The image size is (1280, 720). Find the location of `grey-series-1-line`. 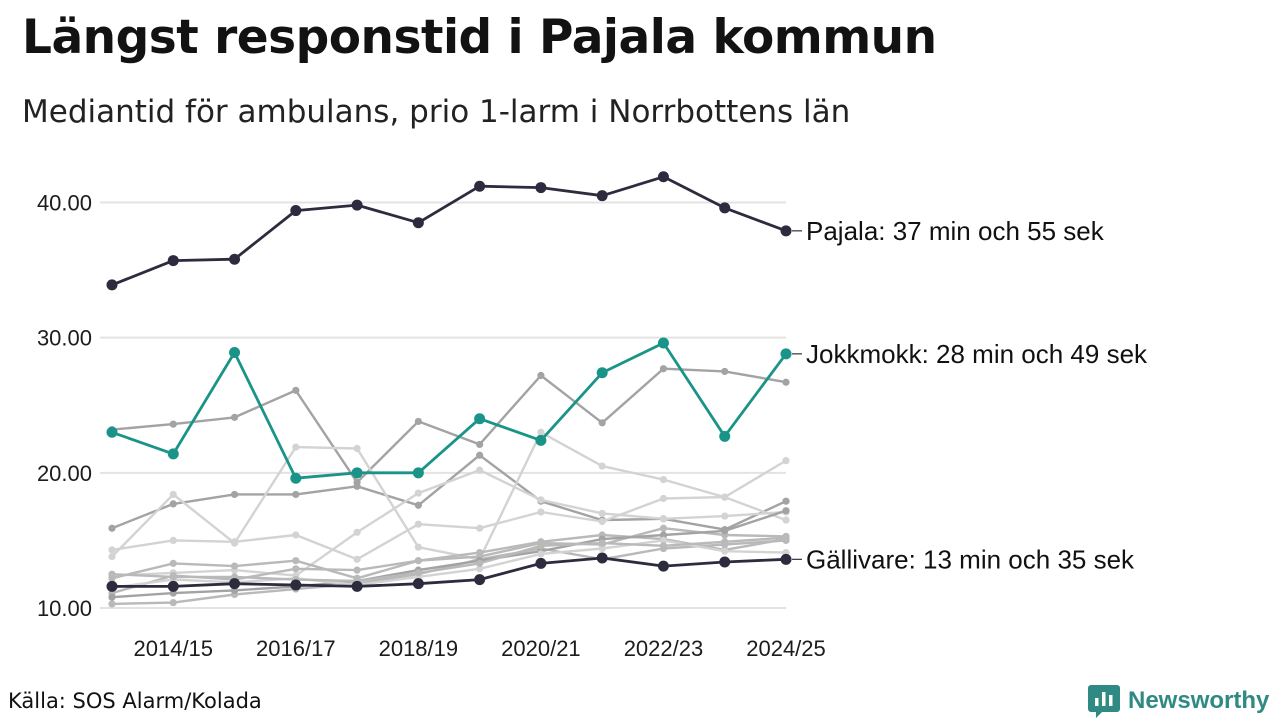

grey-series-1-line is located at coordinates (449, 425).